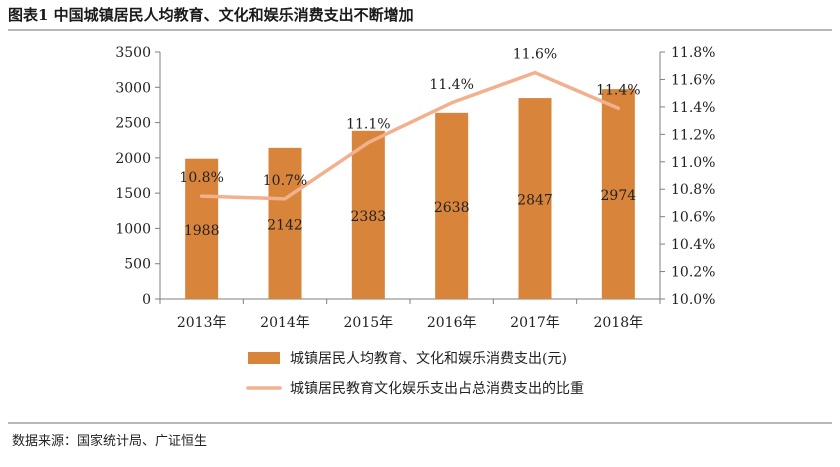 Image resolution: width=840 pixels, height=467 pixels. Describe the element at coordinates (410, 135) in the screenshot. I see `share-line` at that location.